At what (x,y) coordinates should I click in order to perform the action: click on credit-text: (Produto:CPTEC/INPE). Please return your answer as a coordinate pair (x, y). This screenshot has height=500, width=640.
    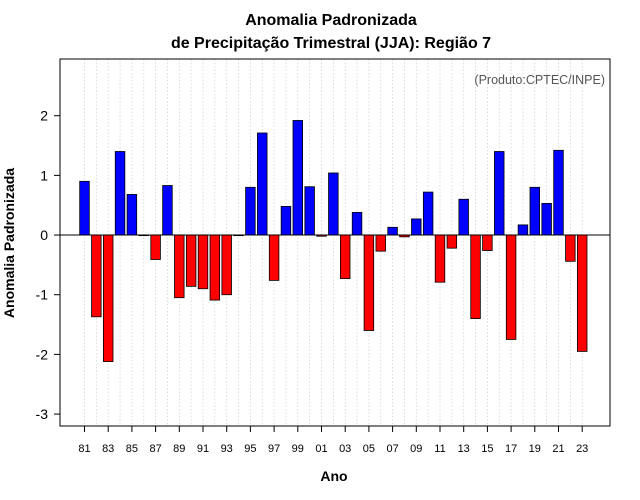
    Looking at the image, I should click on (539, 80).